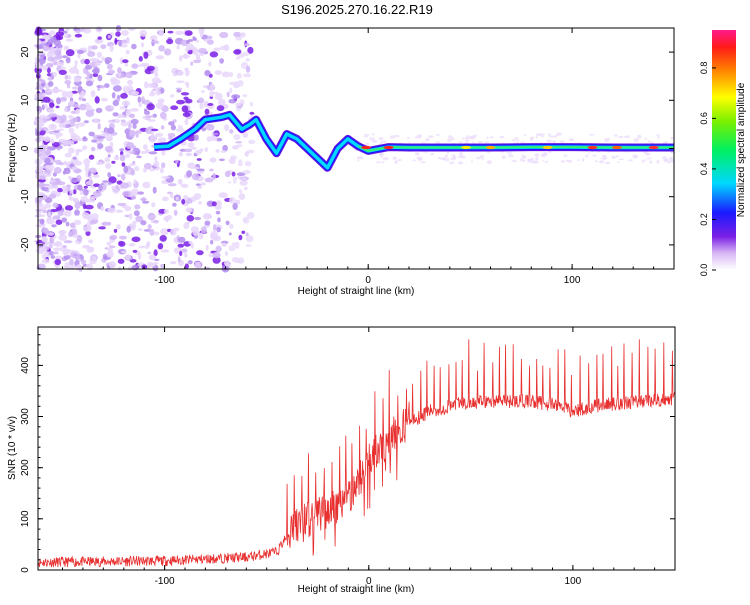  Describe the element at coordinates (357, 9) in the screenshot. I see `figure-title: S196.2025.270.16.22.R19` at that location.